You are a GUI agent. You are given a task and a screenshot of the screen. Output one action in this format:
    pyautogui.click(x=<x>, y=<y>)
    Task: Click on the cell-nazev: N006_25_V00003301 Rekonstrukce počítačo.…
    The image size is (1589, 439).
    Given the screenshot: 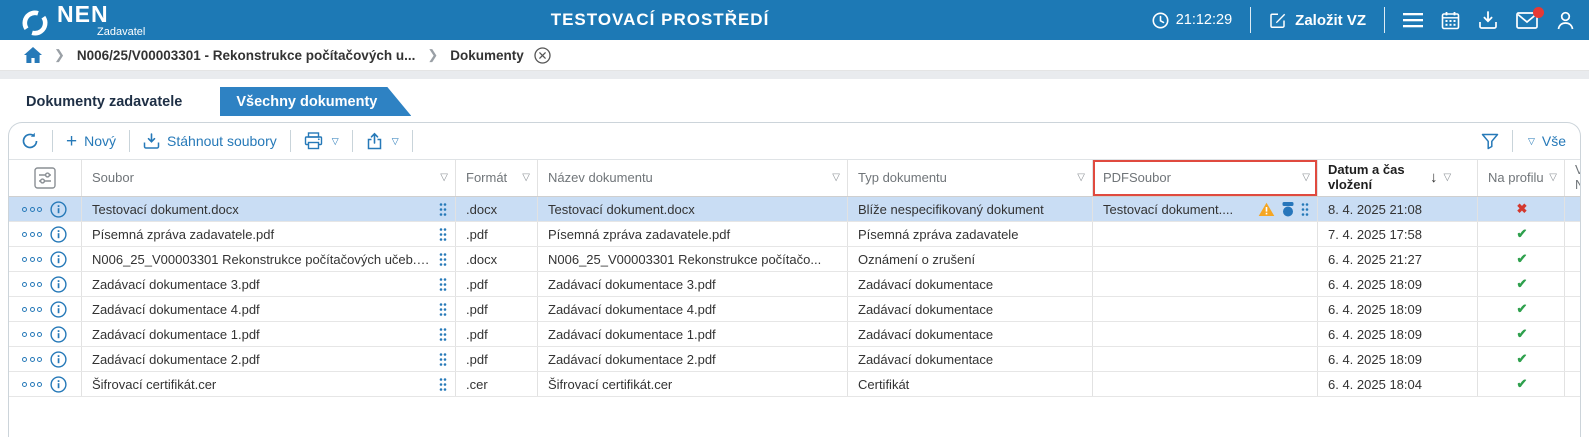 What is the action you would take?
    pyautogui.click(x=693, y=259)
    